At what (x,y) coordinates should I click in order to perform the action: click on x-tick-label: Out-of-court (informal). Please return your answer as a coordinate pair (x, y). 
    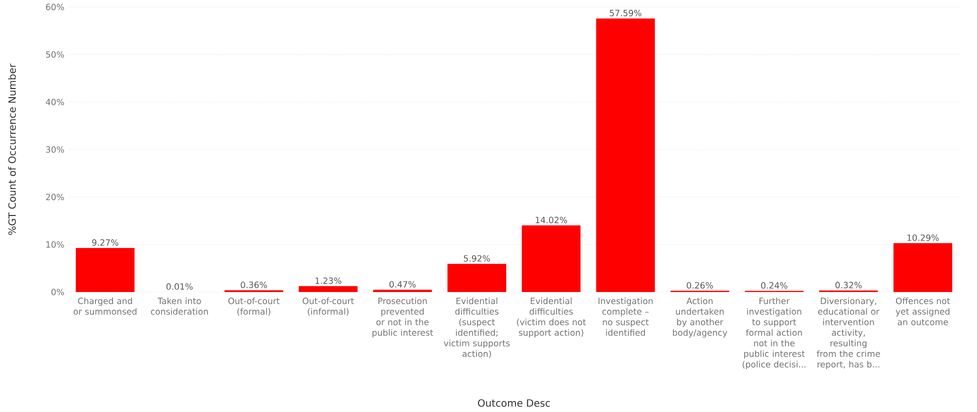
    Looking at the image, I should click on (328, 307).